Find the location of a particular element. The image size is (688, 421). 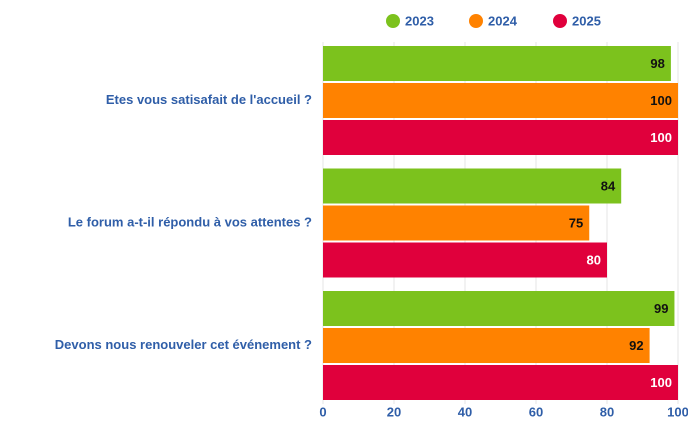

category-label: Le forum a-t-il répondu à vos attentes ? is located at coordinates (190, 221).